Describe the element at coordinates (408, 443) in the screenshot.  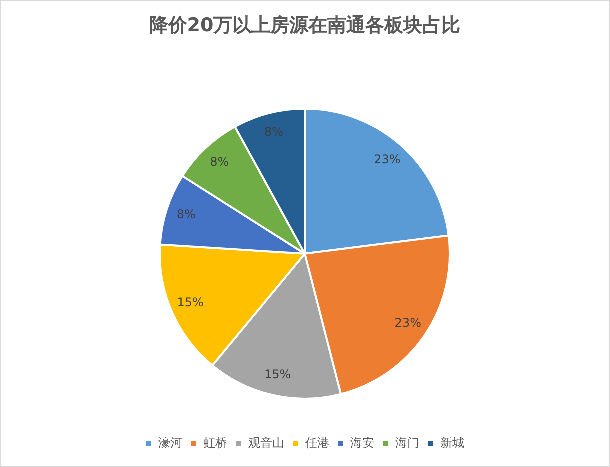
I see `legend-label: 海门` at that location.